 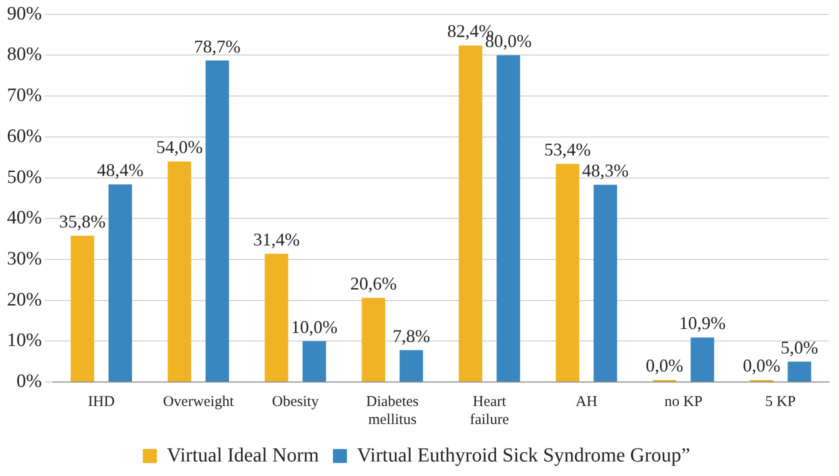 What do you see at coordinates (276, 239) in the screenshot?
I see `data-label: 31,4%` at bounding box center [276, 239].